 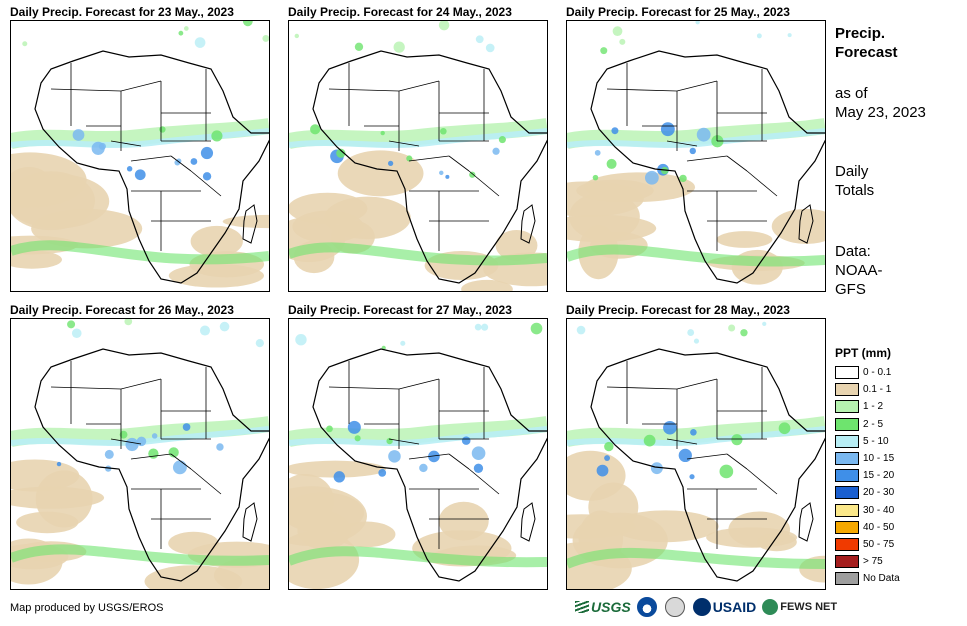 I want to click on forecast-panel-day6: Daily Precip. Forecast for 28 May., 2023, so click(x=696, y=447).